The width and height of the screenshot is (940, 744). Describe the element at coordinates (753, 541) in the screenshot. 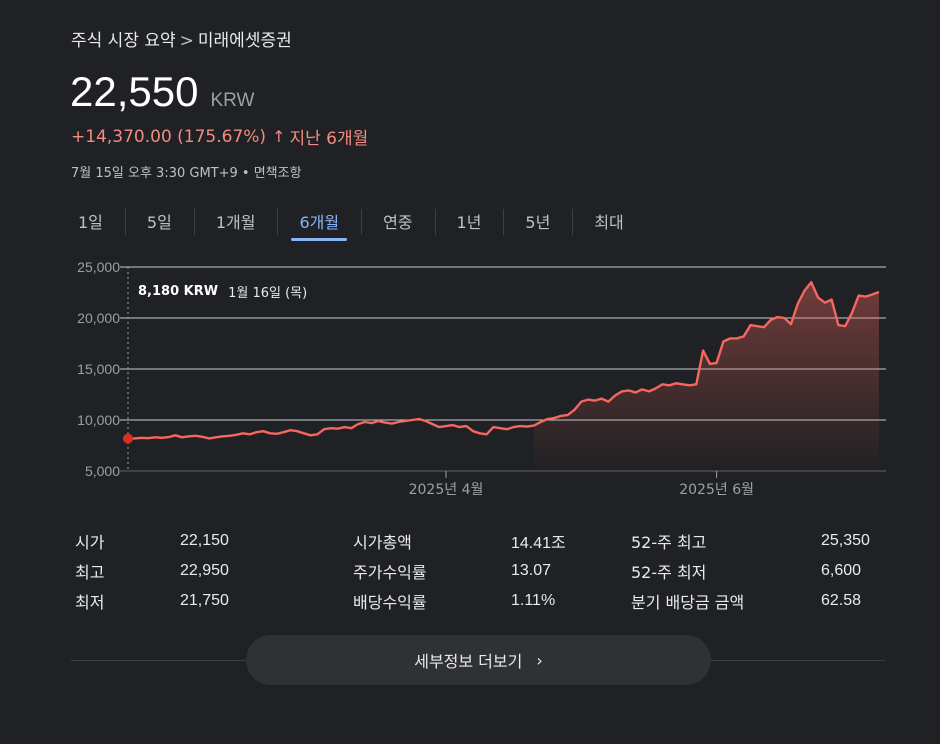

I see `stat-row: 52-주 최고 25,350` at that location.